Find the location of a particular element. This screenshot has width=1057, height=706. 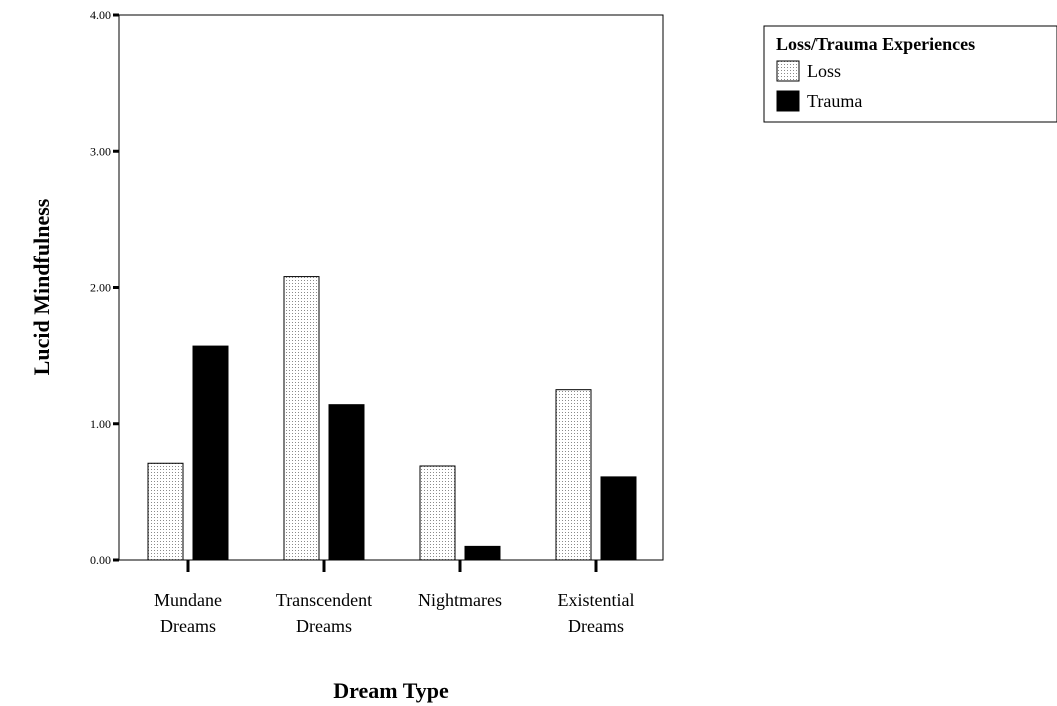

x-category-label: Mundane is located at coordinates (188, 600).